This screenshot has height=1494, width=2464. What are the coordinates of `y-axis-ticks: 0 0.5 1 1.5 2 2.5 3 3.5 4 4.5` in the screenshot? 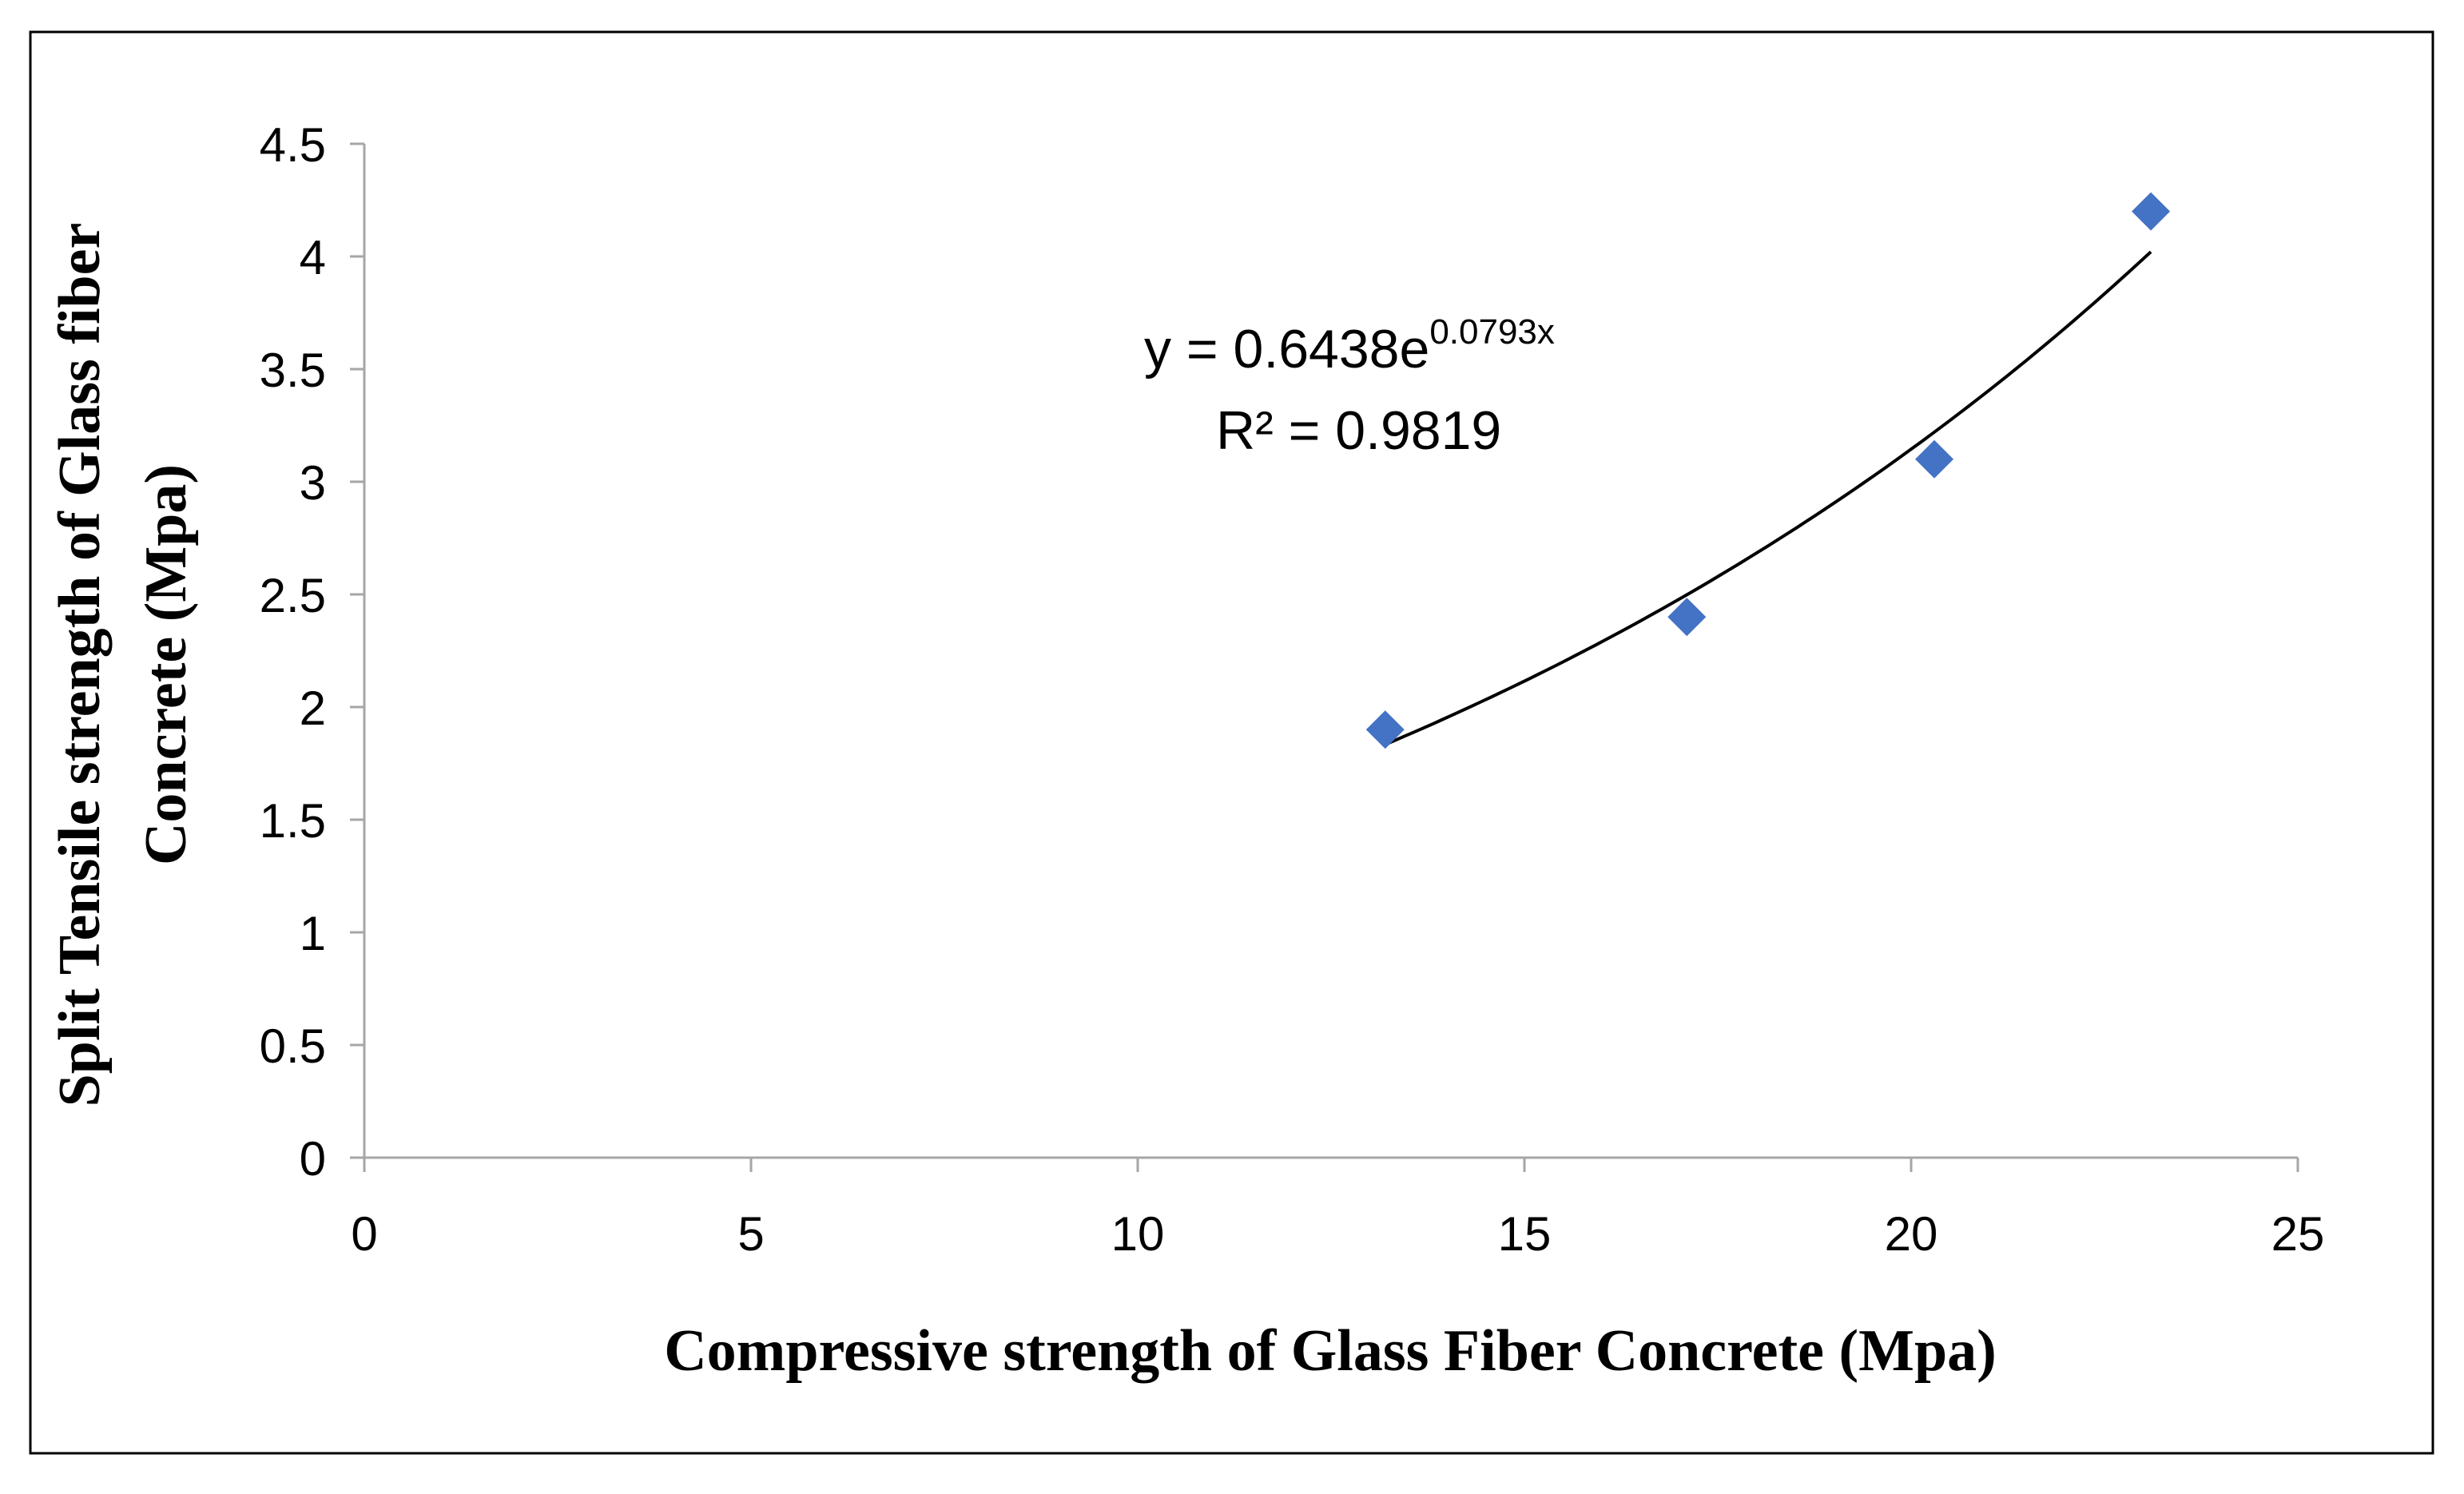 It's located at (312, 652).